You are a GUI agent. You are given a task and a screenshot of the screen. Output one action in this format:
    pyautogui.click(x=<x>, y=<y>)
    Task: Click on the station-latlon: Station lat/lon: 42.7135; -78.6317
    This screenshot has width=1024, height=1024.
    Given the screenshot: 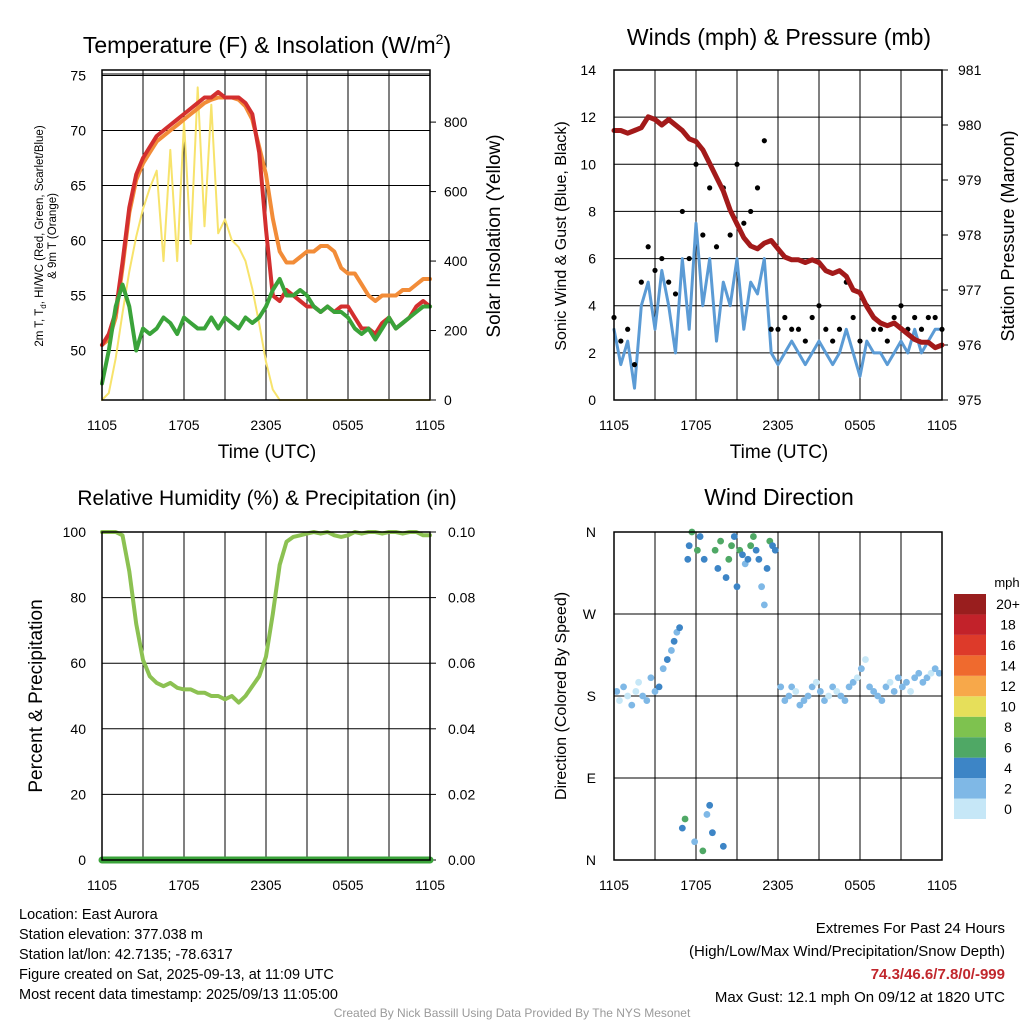 What is the action you would take?
    pyautogui.click(x=126, y=955)
    